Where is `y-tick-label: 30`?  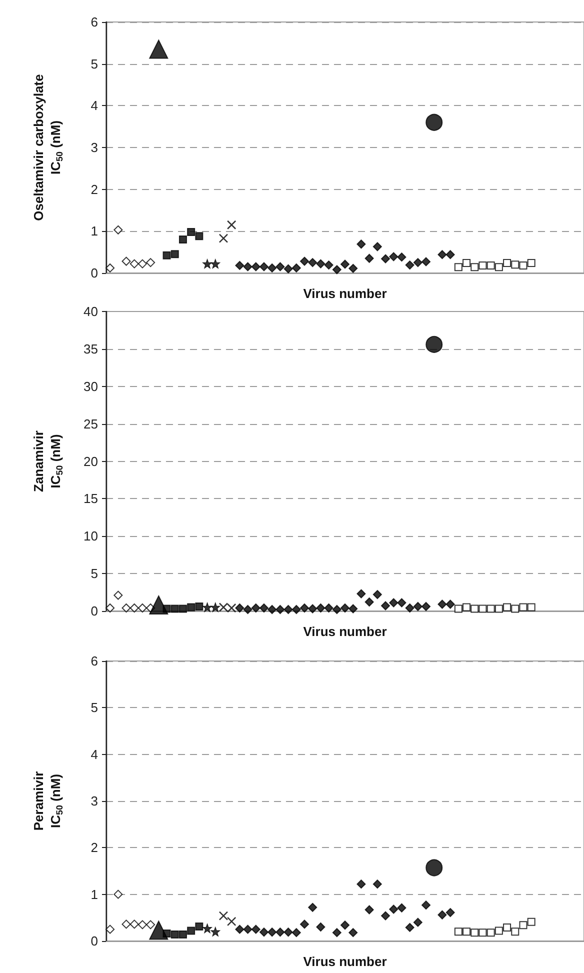 y-tick-label: 30 is located at coordinates (91, 386).